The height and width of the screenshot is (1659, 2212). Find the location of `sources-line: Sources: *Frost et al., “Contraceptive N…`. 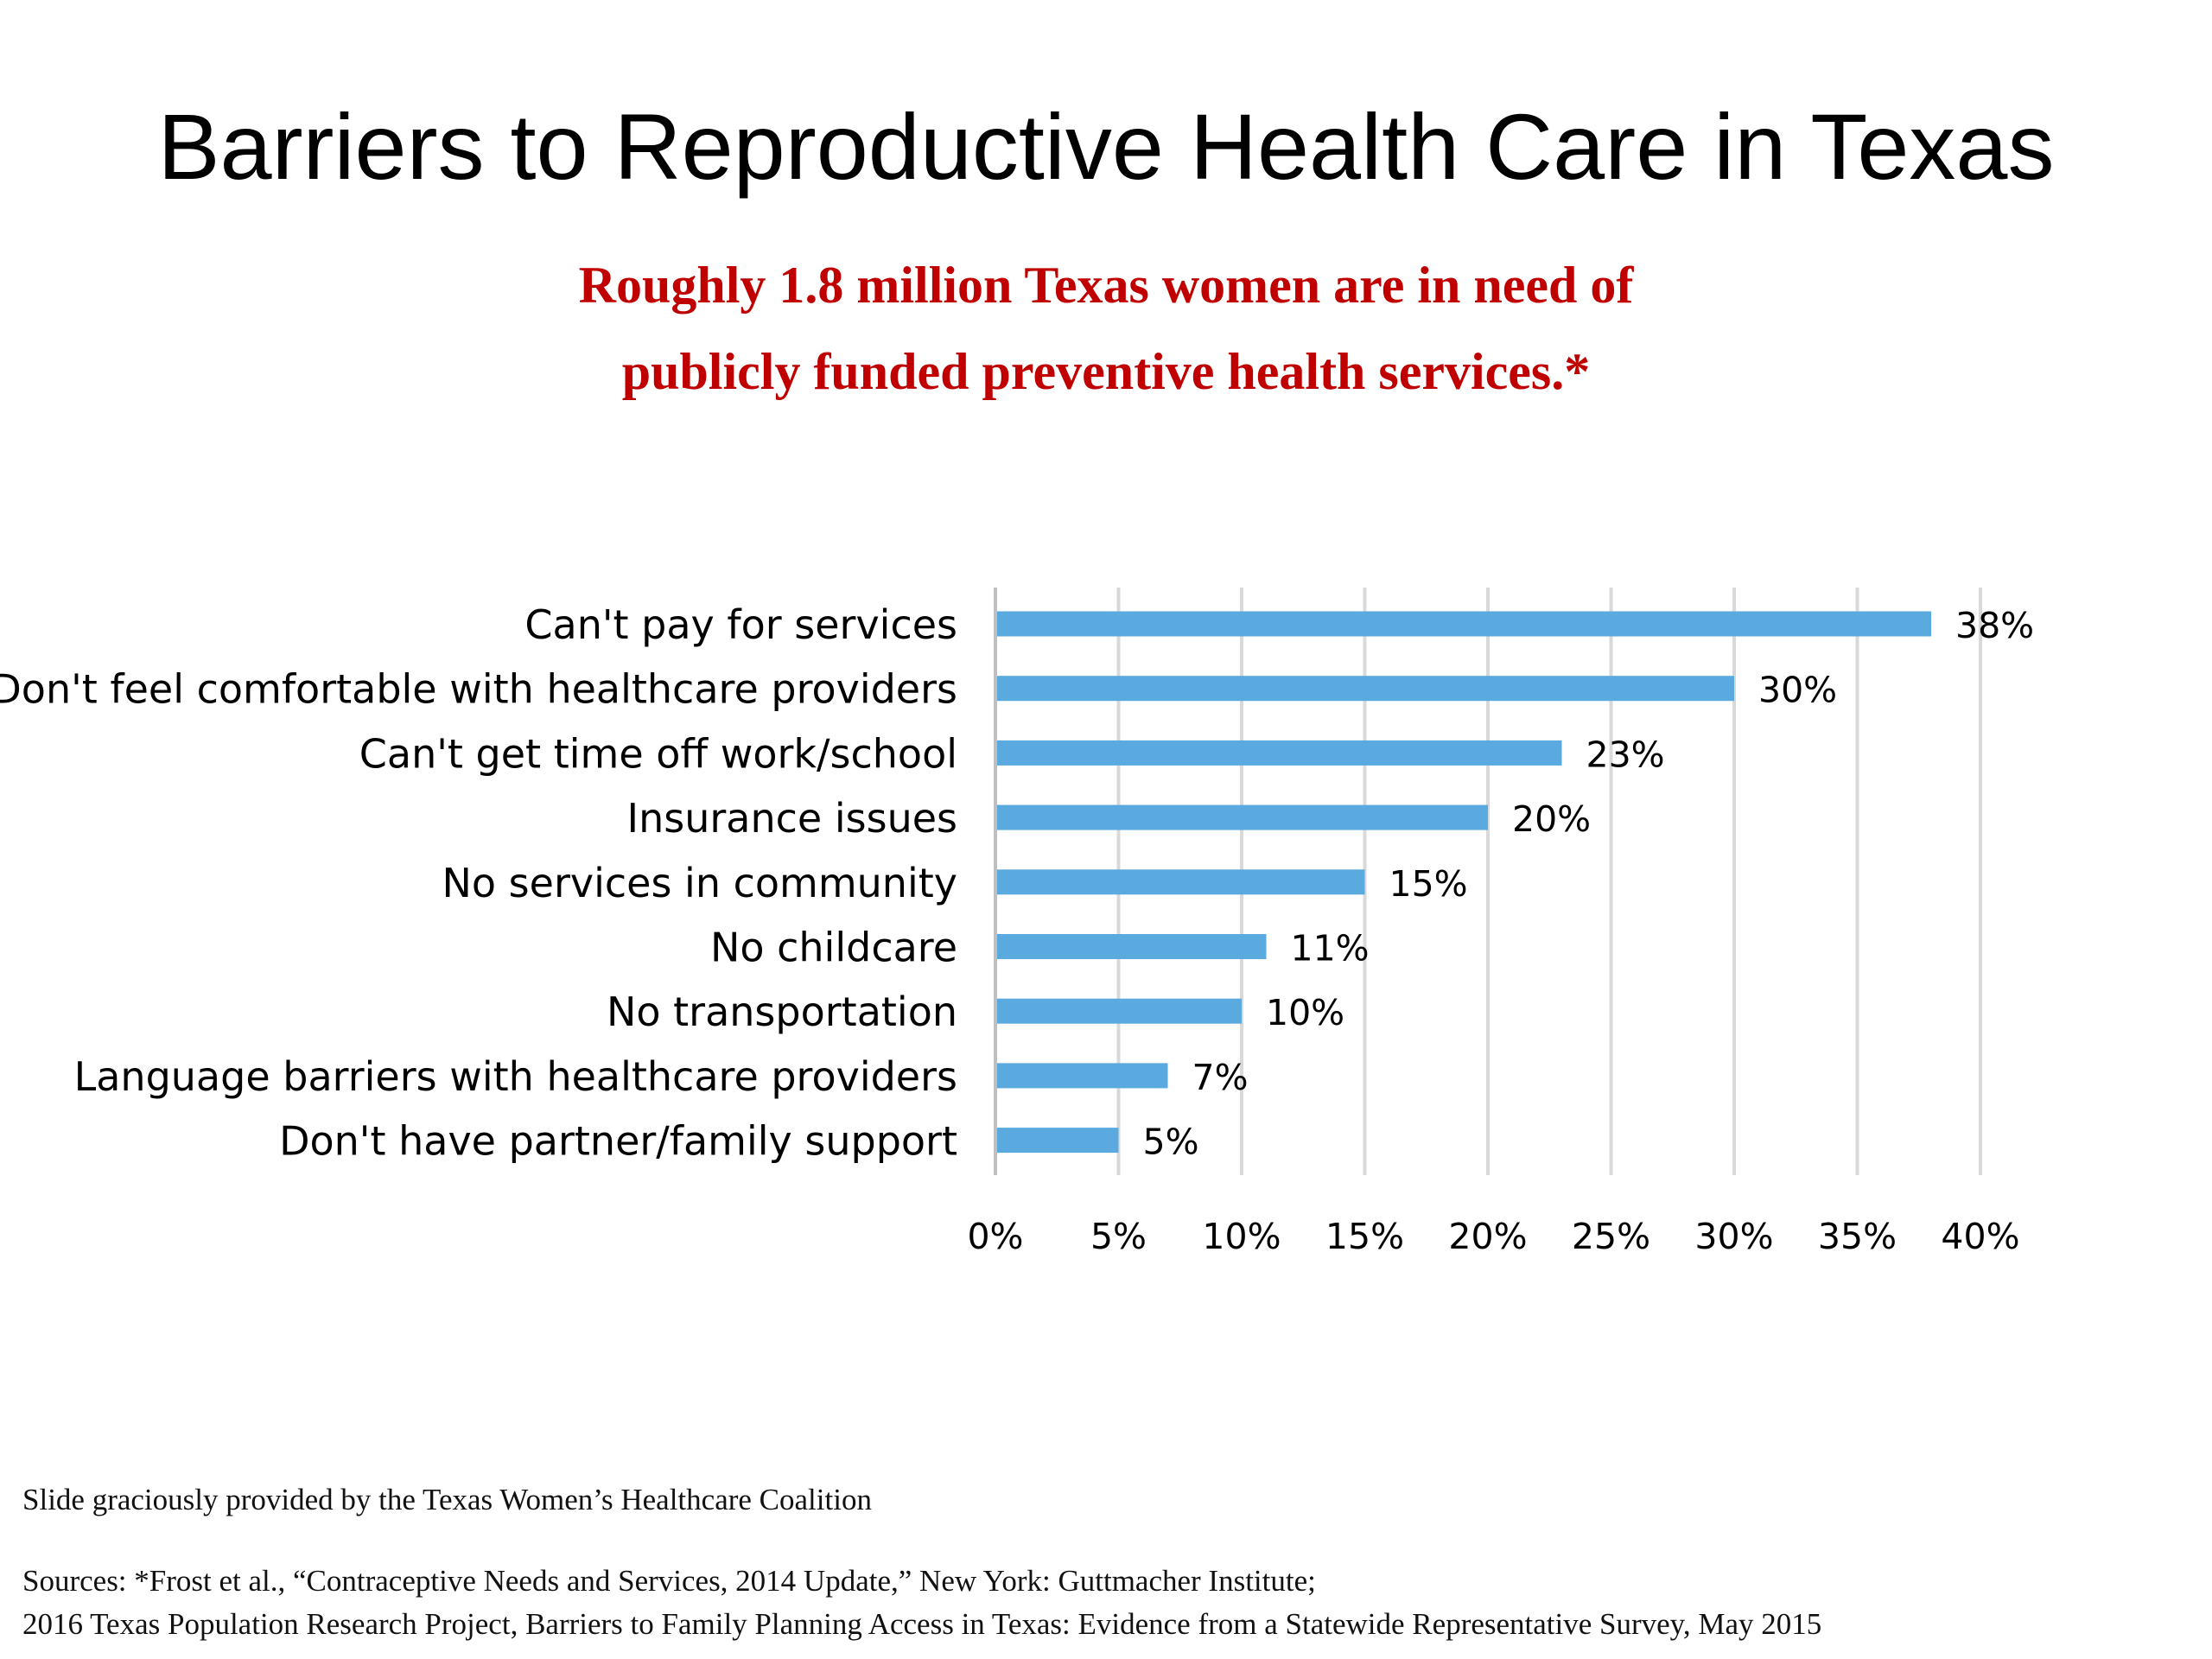

sources-line: Sources: *Frost et al., “Contraceptive N… is located at coordinates (669, 1581).